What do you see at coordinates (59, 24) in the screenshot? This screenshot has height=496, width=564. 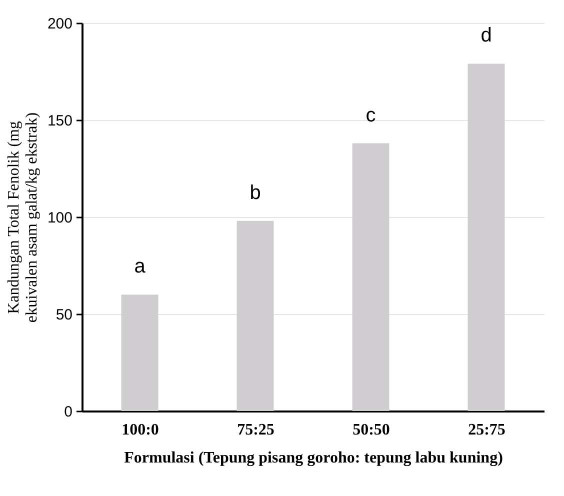 I see `y-tick-label: 200` at bounding box center [59, 24].